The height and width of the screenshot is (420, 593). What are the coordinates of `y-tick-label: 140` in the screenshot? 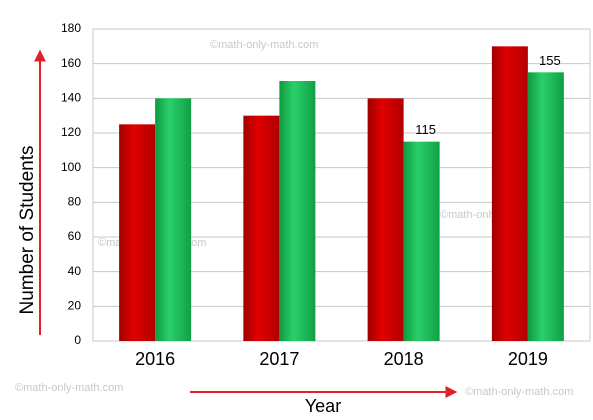 It's located at (71, 98).